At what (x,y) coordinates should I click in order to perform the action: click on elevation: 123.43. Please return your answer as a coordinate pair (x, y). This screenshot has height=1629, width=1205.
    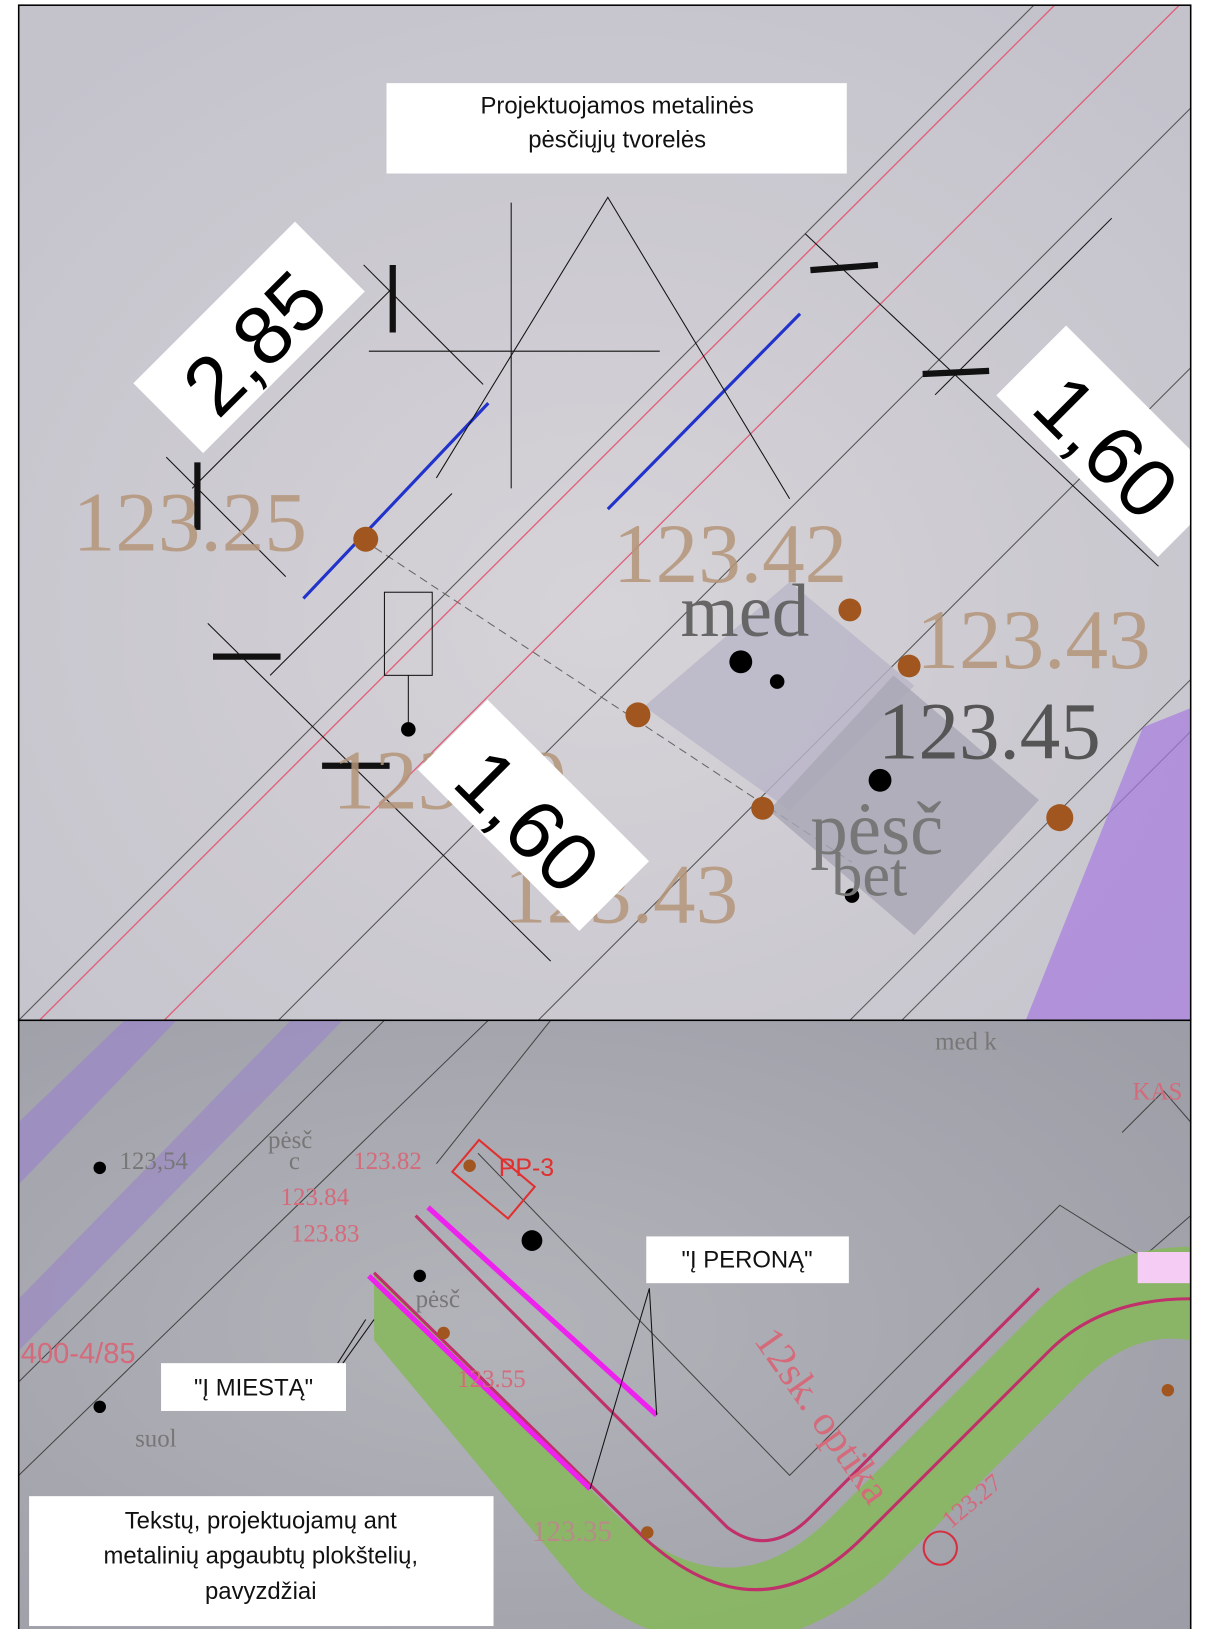
    Looking at the image, I should click on (1033, 640).